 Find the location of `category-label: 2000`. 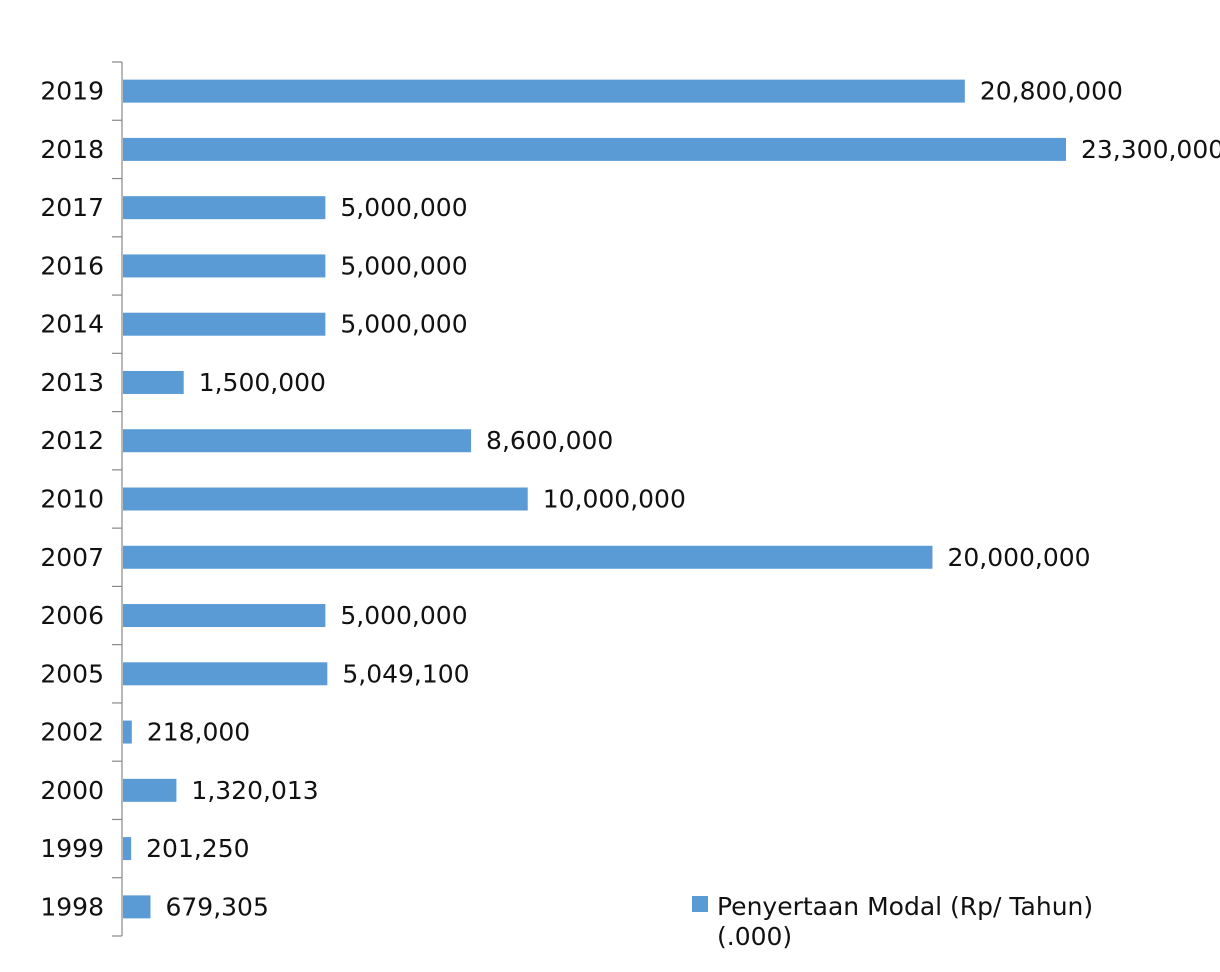

category-label: 2000 is located at coordinates (72, 790).